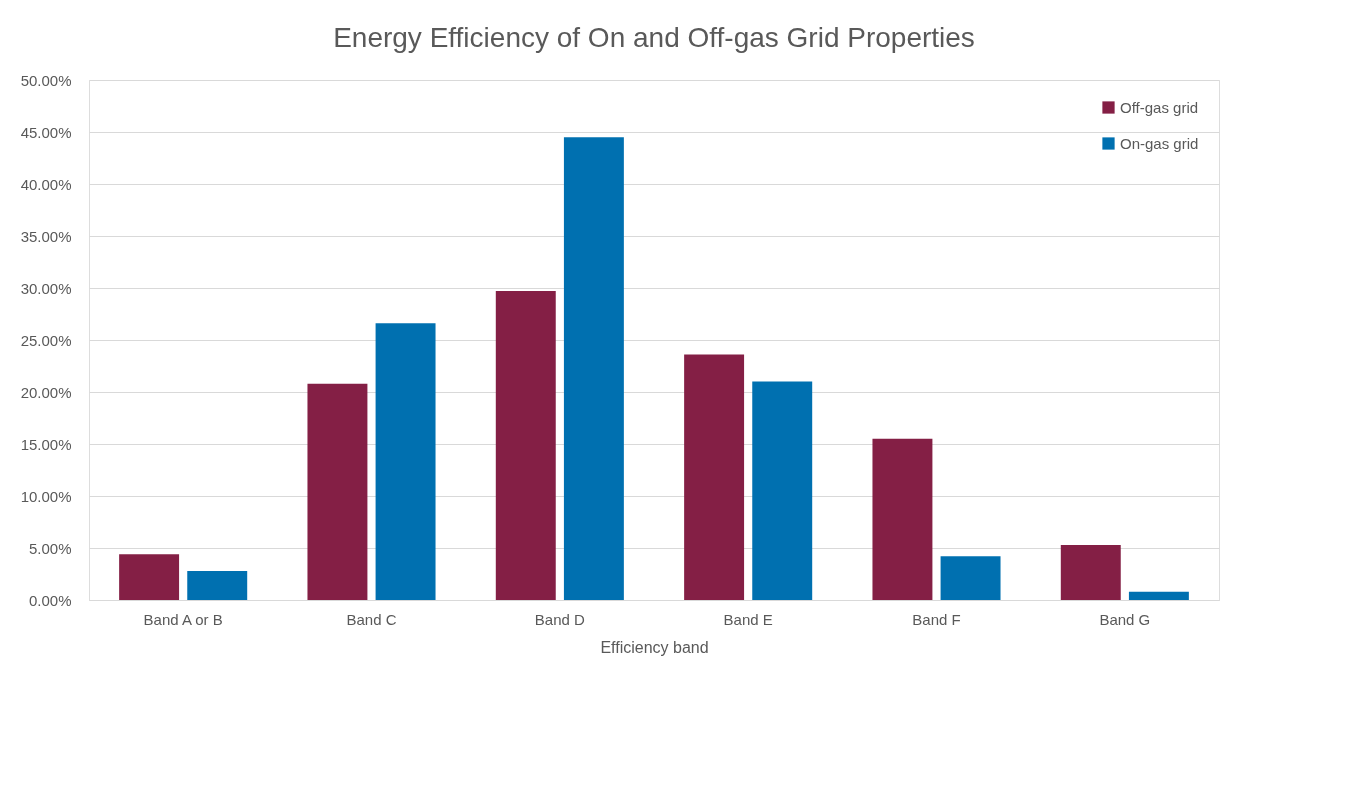 The width and height of the screenshot is (1351, 787). What do you see at coordinates (46, 288) in the screenshot?
I see `y-tick-label: 30.00%` at bounding box center [46, 288].